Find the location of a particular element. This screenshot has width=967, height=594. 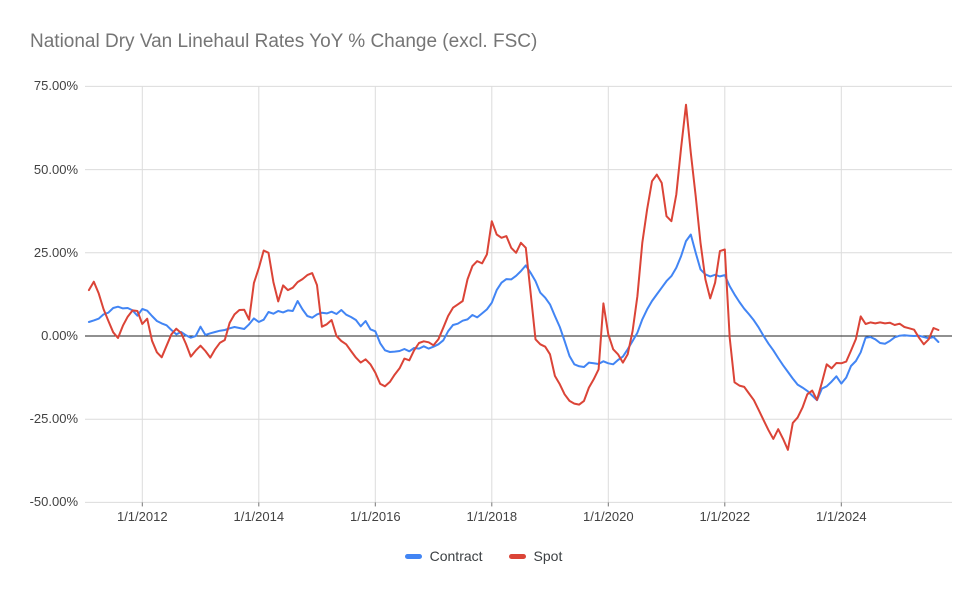

y-axis-tick-label: 75.00% is located at coordinates (55, 86).